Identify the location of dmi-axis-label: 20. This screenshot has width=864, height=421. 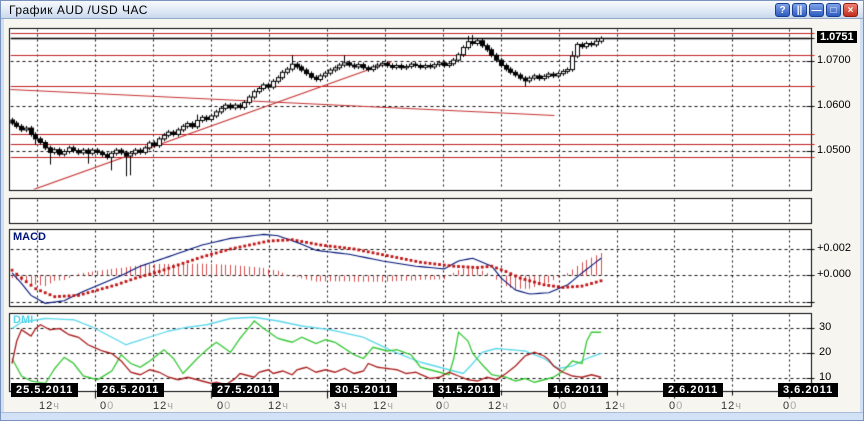
(825, 352).